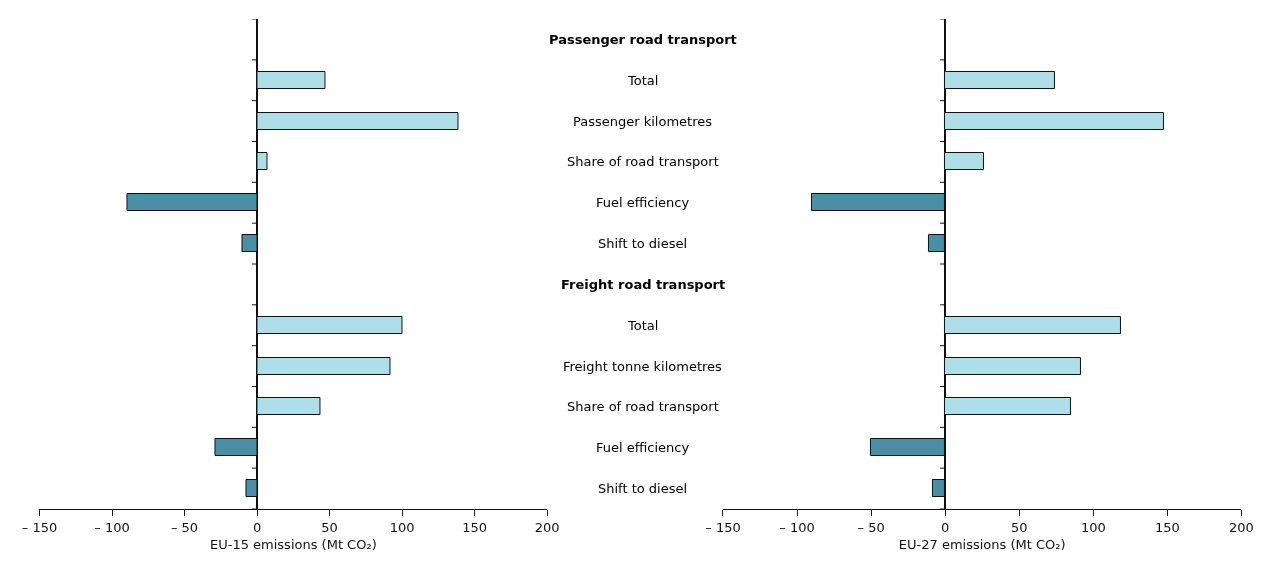 This screenshot has height=569, width=1272. What do you see at coordinates (643, 121) in the screenshot?
I see `y-tick-label: Passenger kilometres` at bounding box center [643, 121].